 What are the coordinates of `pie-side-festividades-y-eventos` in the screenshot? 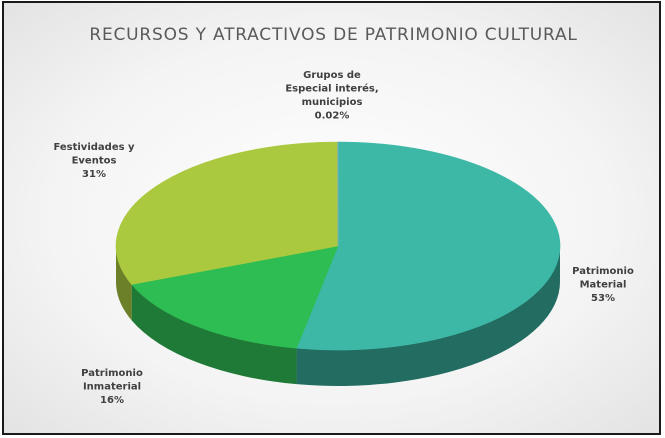 It's located at (124, 283).